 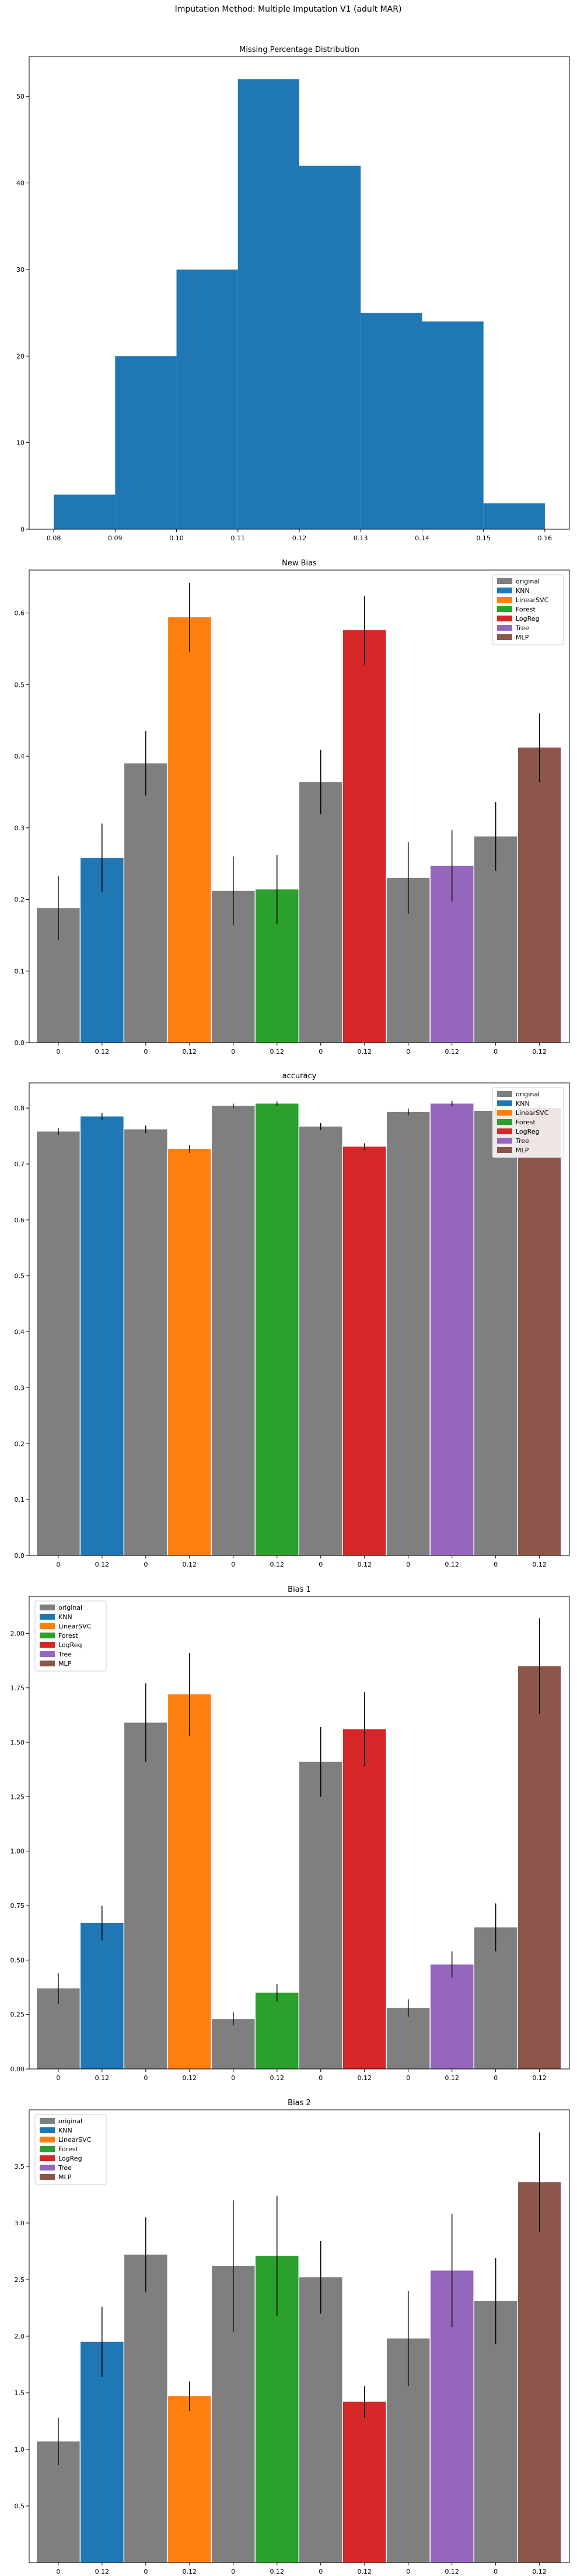 What do you see at coordinates (18, 1906) in the screenshot?
I see `y-tick-label: 0.75` at bounding box center [18, 1906].